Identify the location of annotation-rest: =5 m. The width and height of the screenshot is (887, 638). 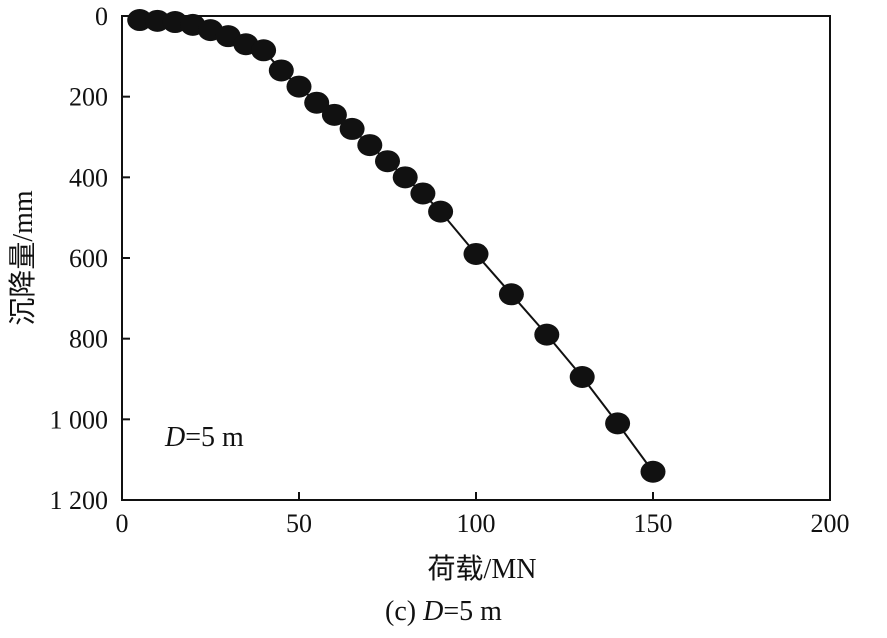
(214, 437).